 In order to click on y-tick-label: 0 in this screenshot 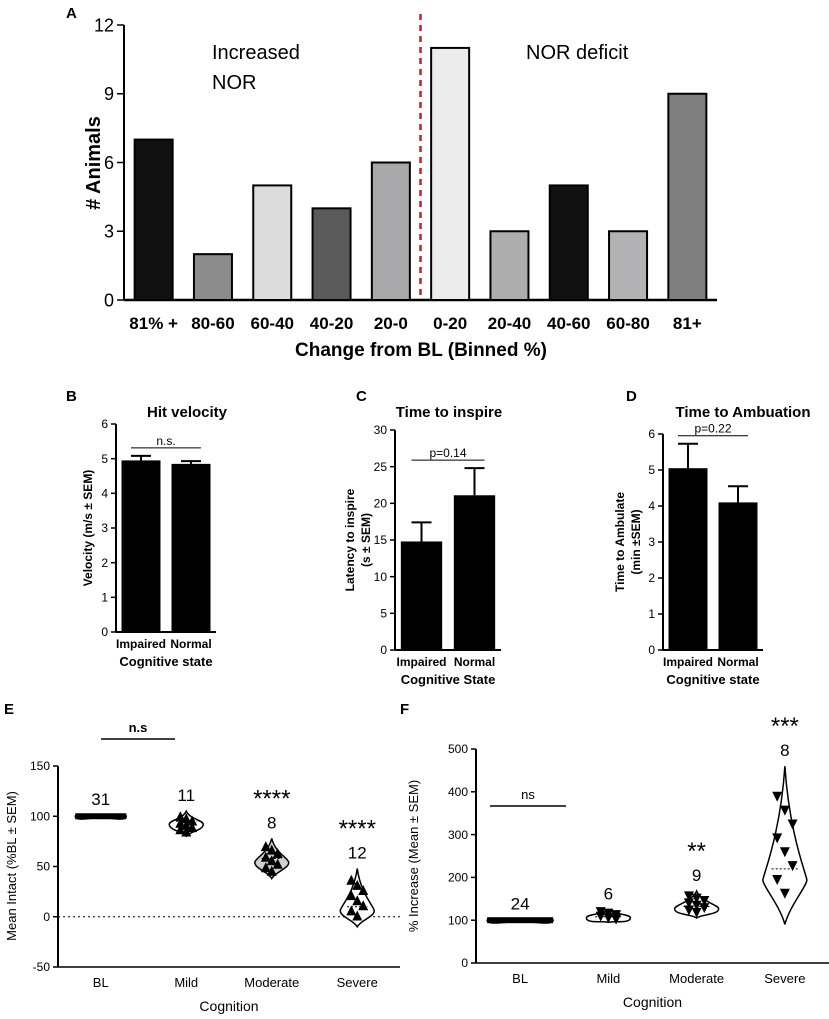, I will do `click(383, 650)`.